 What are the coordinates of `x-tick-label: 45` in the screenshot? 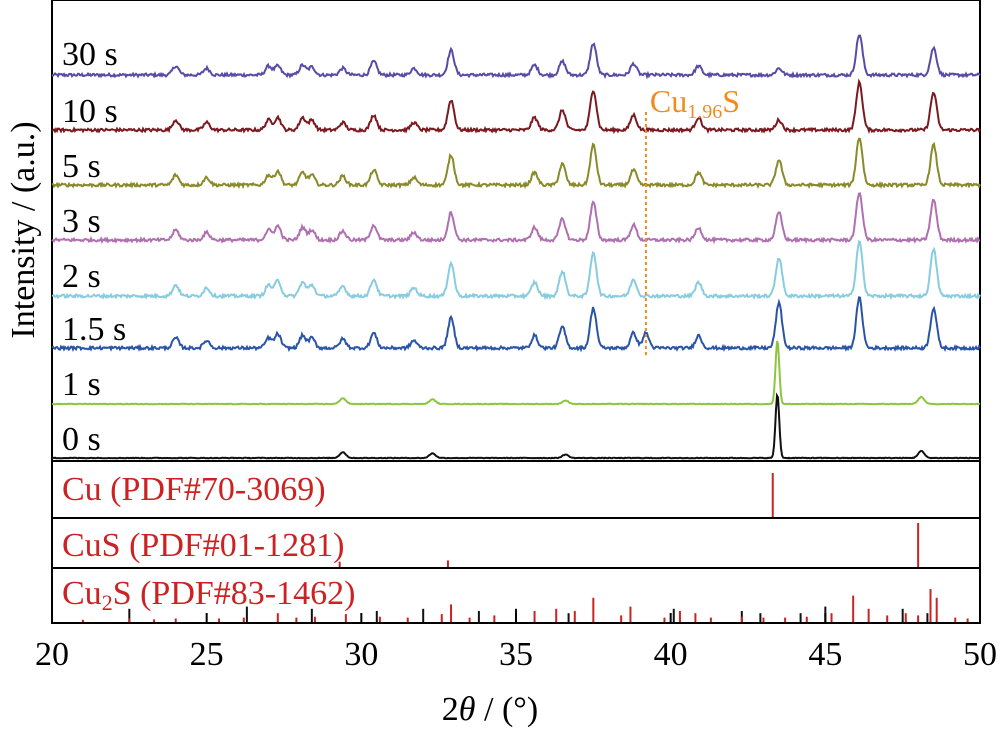 It's located at (825, 654).